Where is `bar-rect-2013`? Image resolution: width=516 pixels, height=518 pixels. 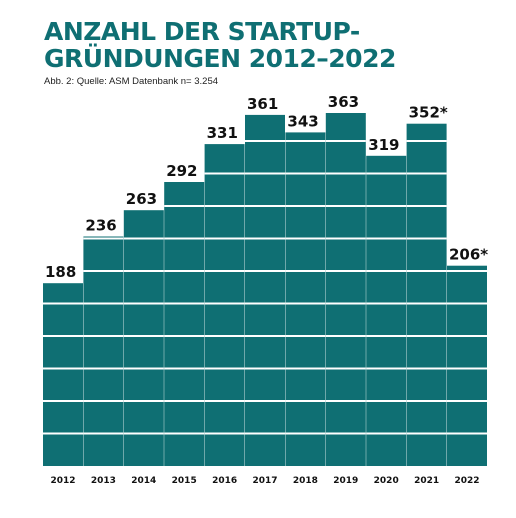
bar-rect-2013 is located at coordinates (103, 351).